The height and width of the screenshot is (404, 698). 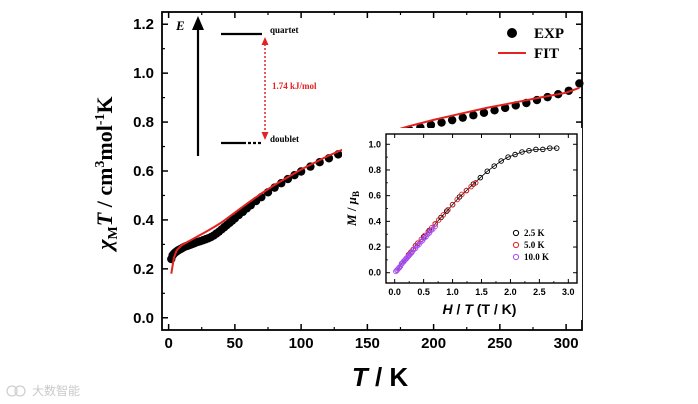 What do you see at coordinates (106, 174) in the screenshot?
I see `y-axis-label: χMT / cm3mol-1K` at bounding box center [106, 174].